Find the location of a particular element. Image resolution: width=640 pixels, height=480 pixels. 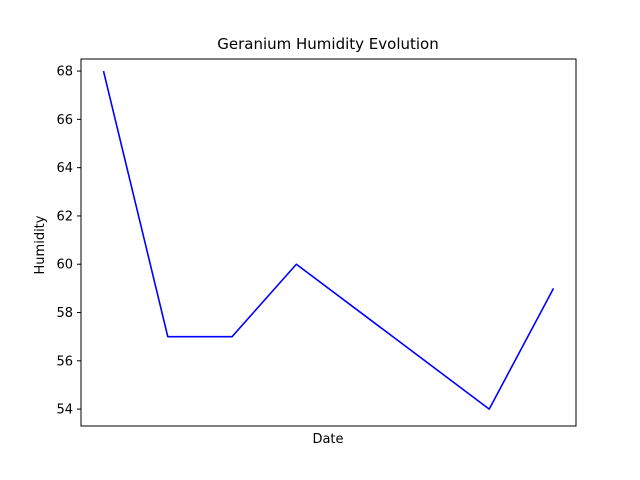

y-tick-label: 66 is located at coordinates (64, 120).